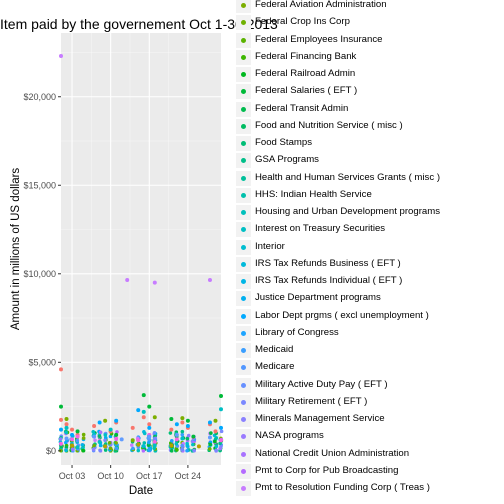  Describe the element at coordinates (284, 142) in the screenshot. I see `legend-label: Food Stamps` at that location.